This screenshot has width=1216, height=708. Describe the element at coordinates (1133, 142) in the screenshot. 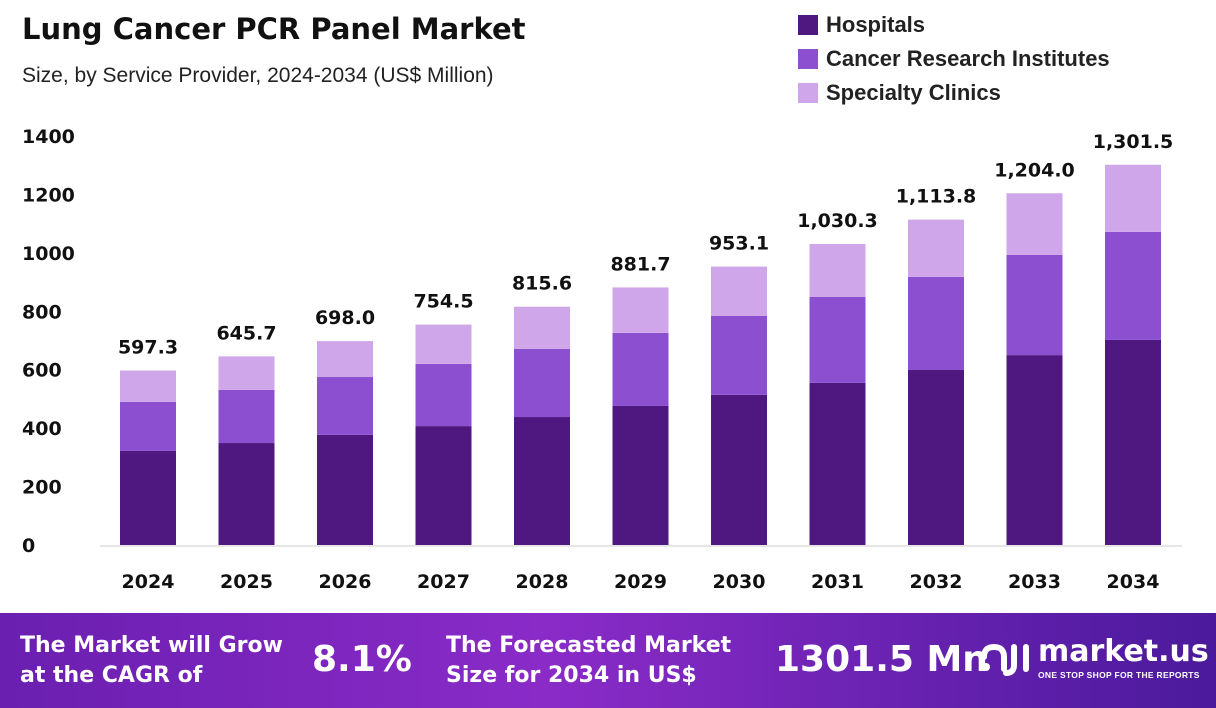

I see `total-data-label: 1,301.5` at that location.